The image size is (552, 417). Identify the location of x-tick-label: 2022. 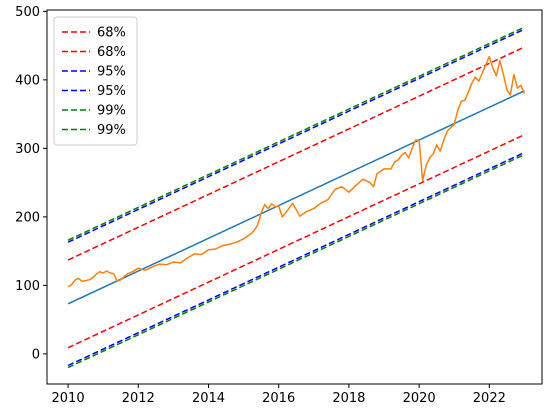
(489, 398).